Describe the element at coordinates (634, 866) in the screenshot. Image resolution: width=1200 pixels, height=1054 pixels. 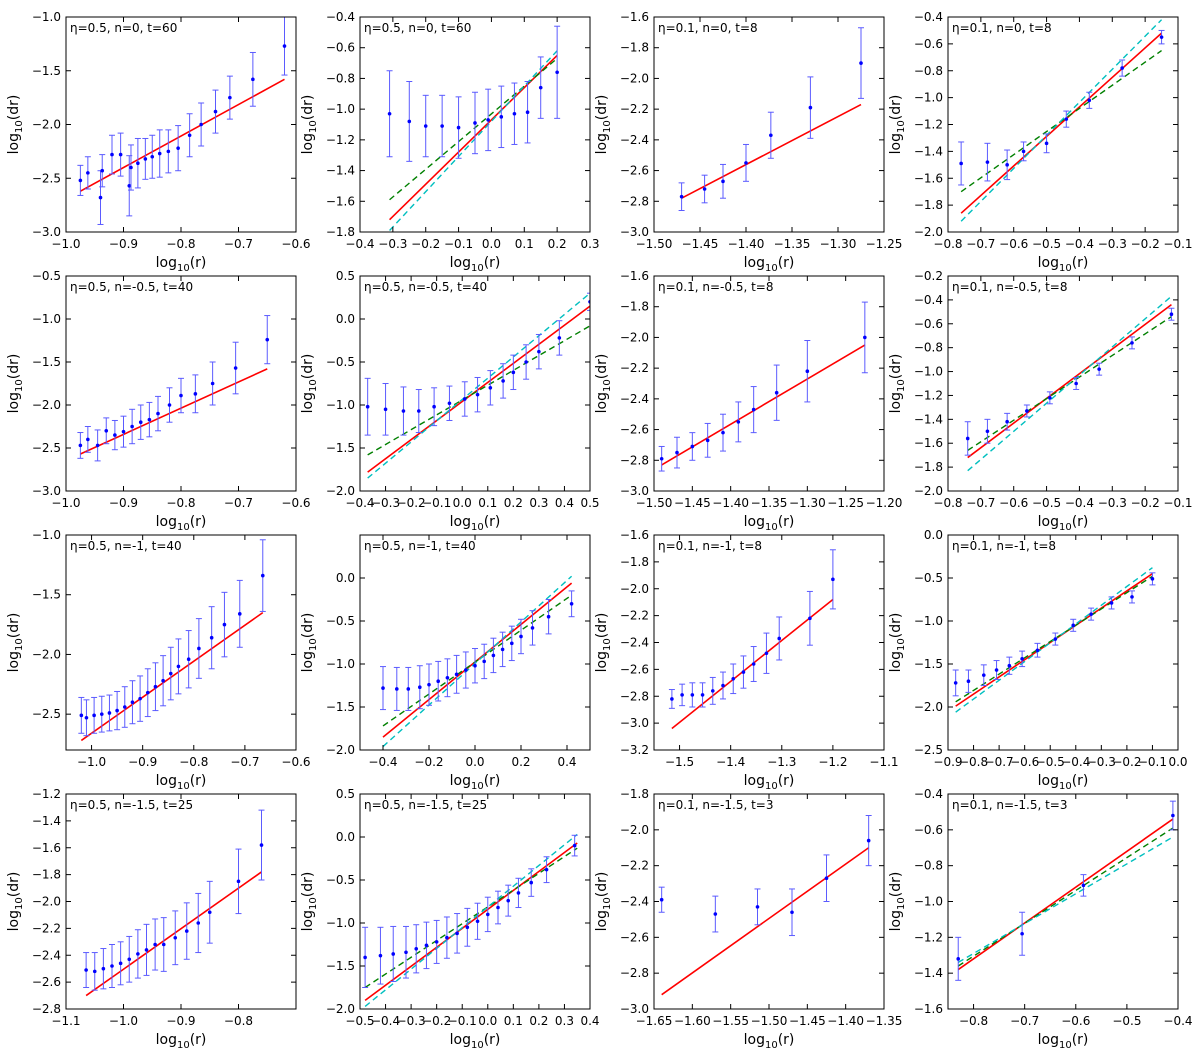
I see `y-tick-label: −2.2` at that location.